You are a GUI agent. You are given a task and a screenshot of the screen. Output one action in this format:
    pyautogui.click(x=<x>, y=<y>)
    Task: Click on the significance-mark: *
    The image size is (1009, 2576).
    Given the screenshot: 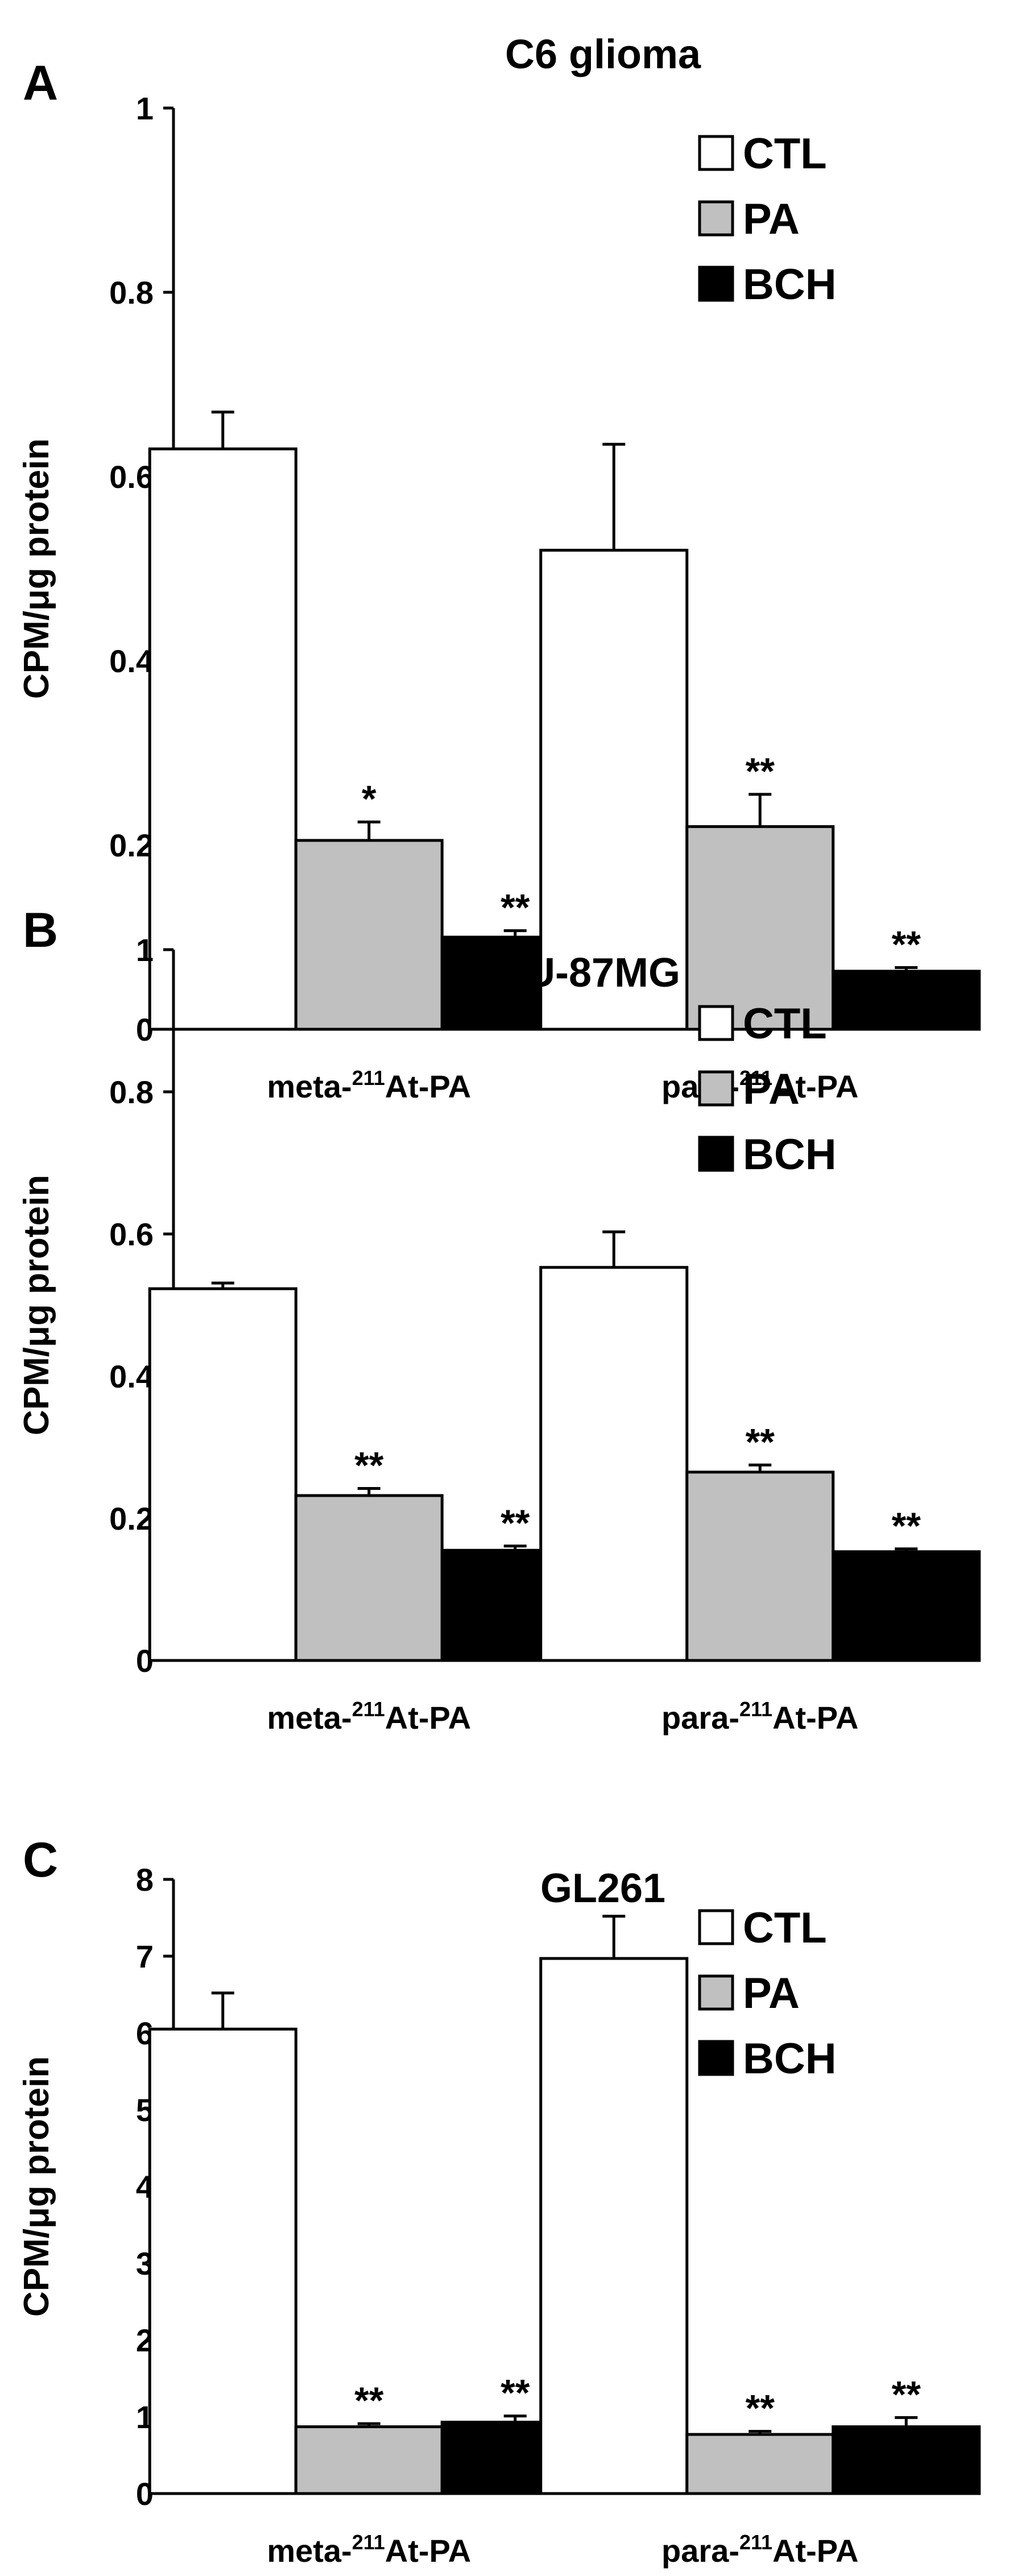 What is the action you would take?
    pyautogui.click(x=370, y=799)
    